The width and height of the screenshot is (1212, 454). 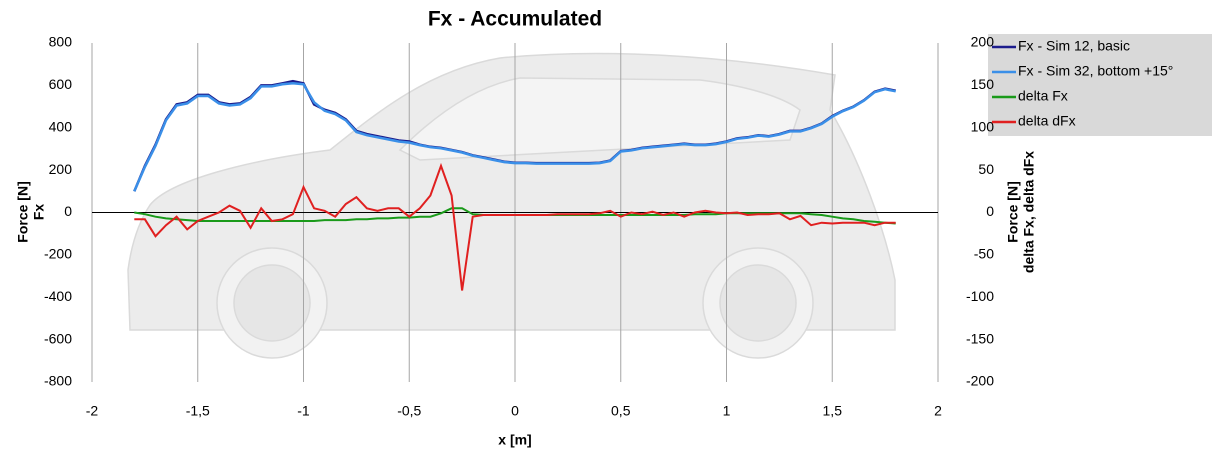 I want to click on x-tick-label: -1, so click(x=303, y=411).